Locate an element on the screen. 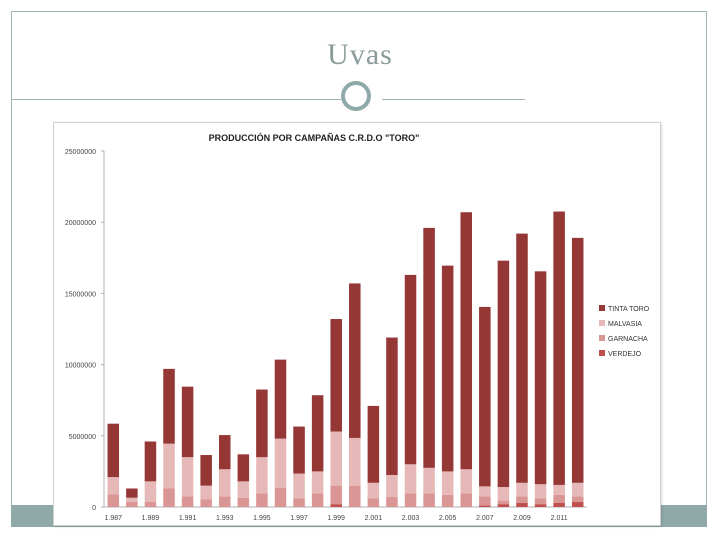  x-tick-label: 1.991 is located at coordinates (188, 518).